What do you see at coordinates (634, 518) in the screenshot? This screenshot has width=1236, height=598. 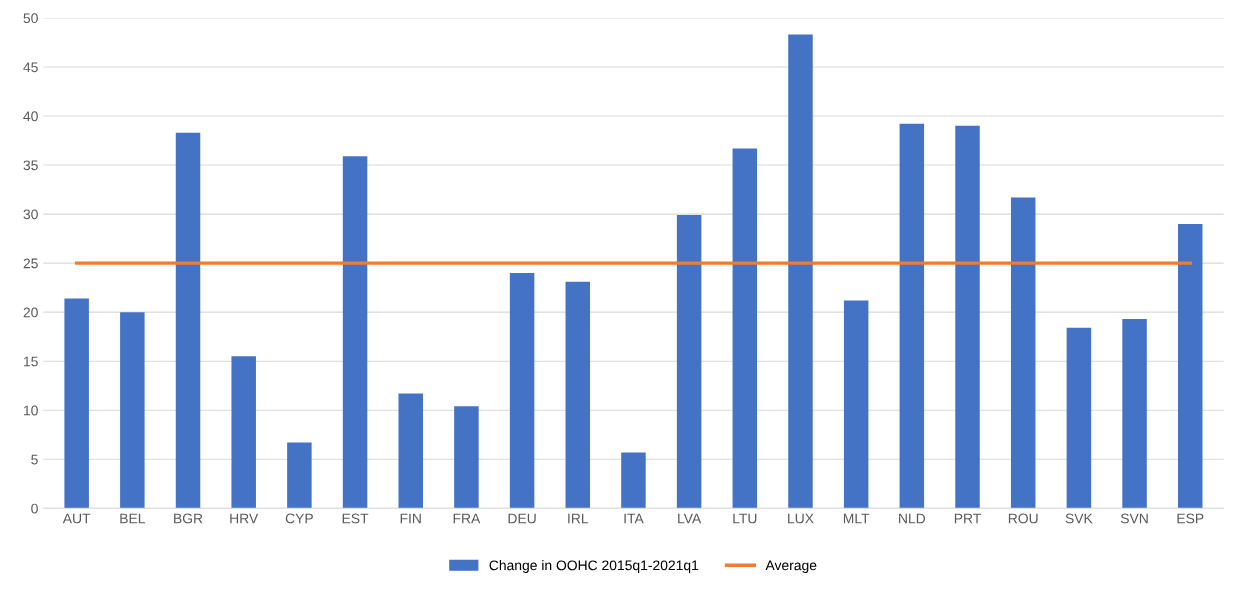 I see `x-tick-label: ITA` at bounding box center [634, 518].